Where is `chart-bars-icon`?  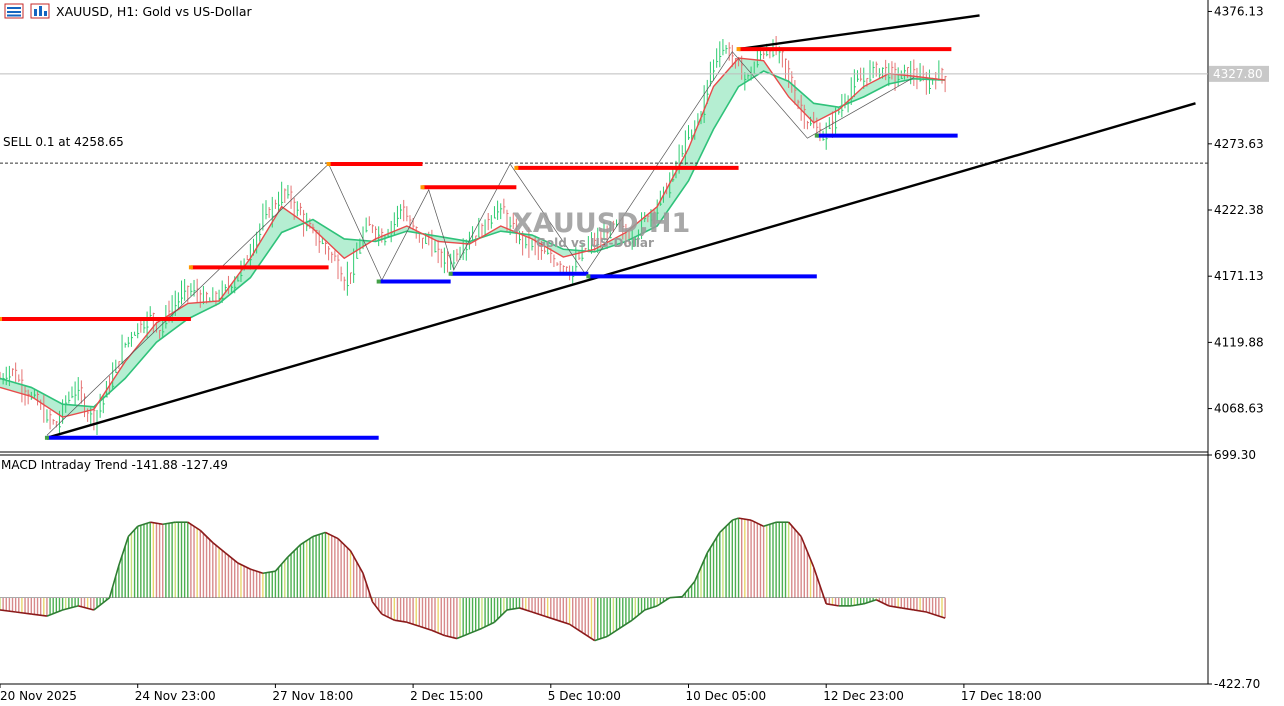 chart-bars-icon is located at coordinates (40, 11).